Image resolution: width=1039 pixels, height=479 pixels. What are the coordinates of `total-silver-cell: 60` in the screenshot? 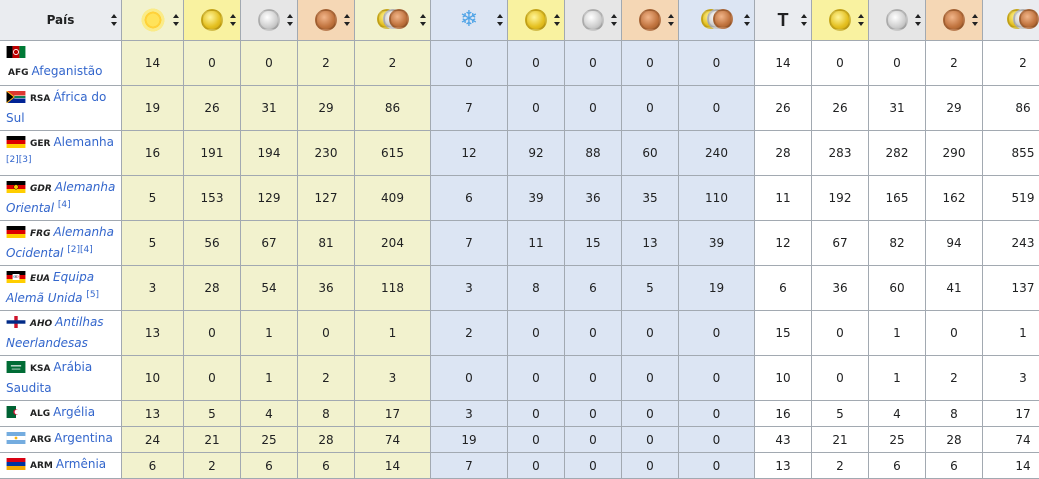 It's located at (897, 288).